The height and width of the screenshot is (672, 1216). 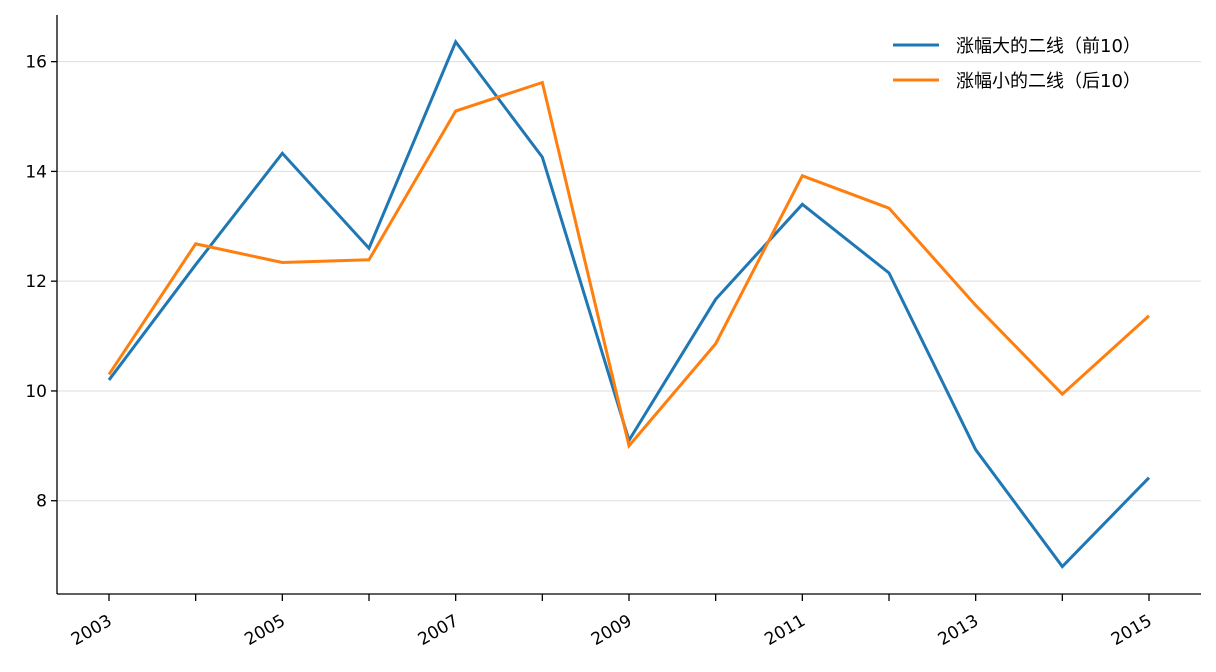 I want to click on x-tick-label: 2015, so click(x=1131, y=630).